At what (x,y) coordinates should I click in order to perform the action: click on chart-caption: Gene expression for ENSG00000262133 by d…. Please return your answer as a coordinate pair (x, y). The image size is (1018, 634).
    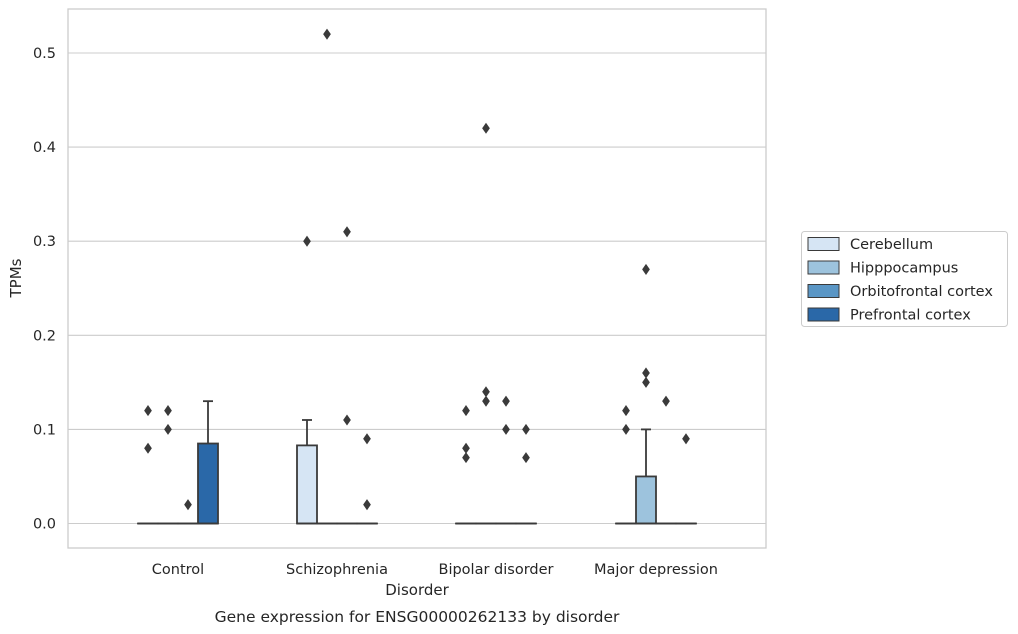
    Looking at the image, I should click on (417, 617).